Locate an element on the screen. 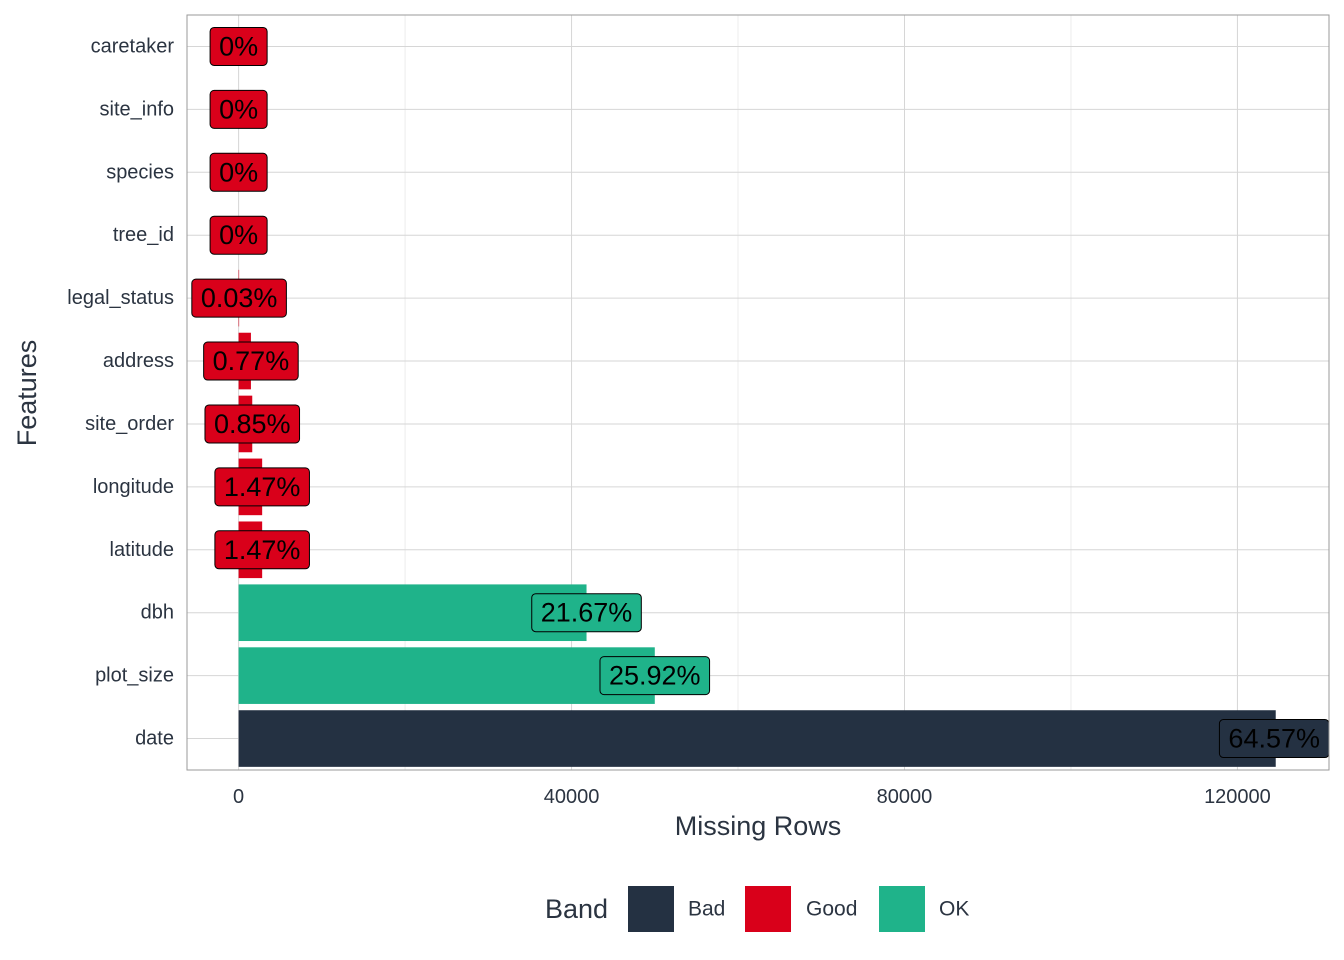 The height and width of the screenshot is (960, 1344). bar-label: 21.67% is located at coordinates (586, 613).